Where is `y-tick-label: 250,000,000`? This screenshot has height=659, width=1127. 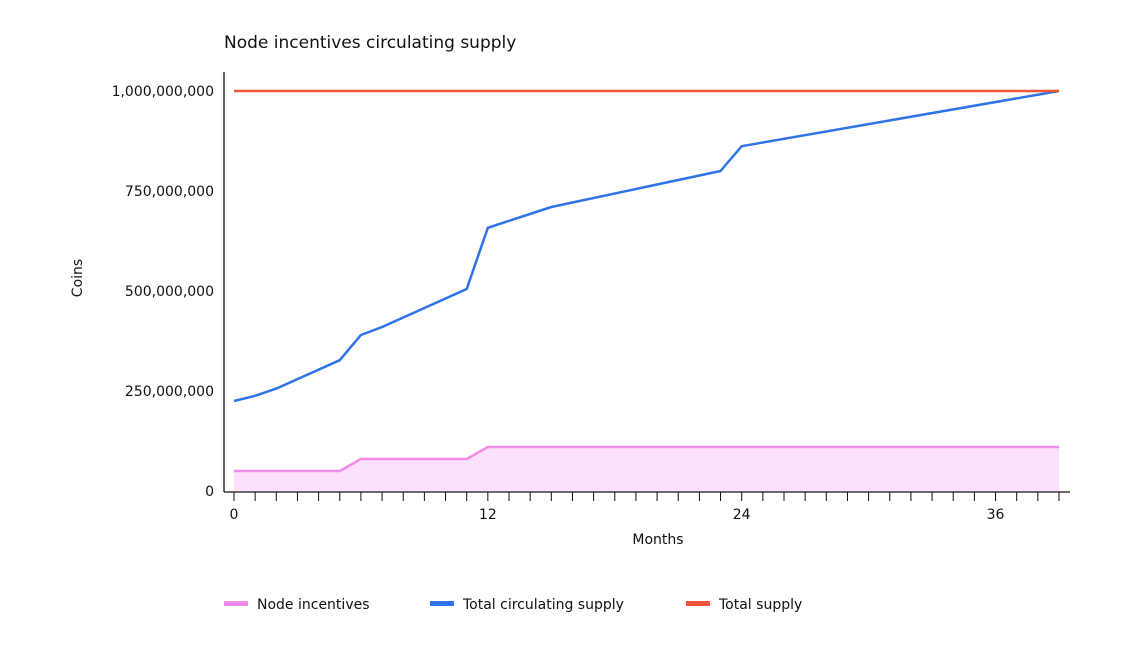
y-tick-label: 250,000,000 is located at coordinates (169, 392).